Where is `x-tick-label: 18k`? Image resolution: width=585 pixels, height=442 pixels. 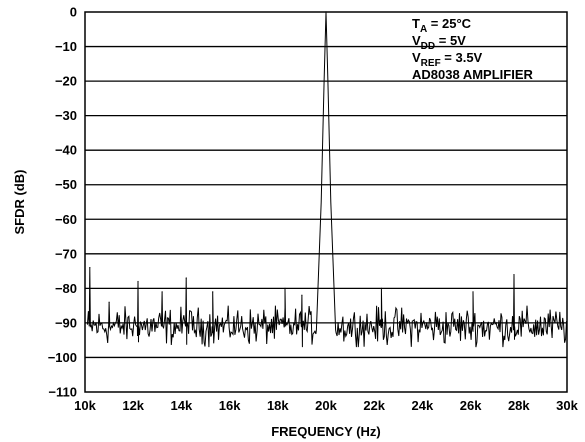
x-tick-label: 18k is located at coordinates (278, 405).